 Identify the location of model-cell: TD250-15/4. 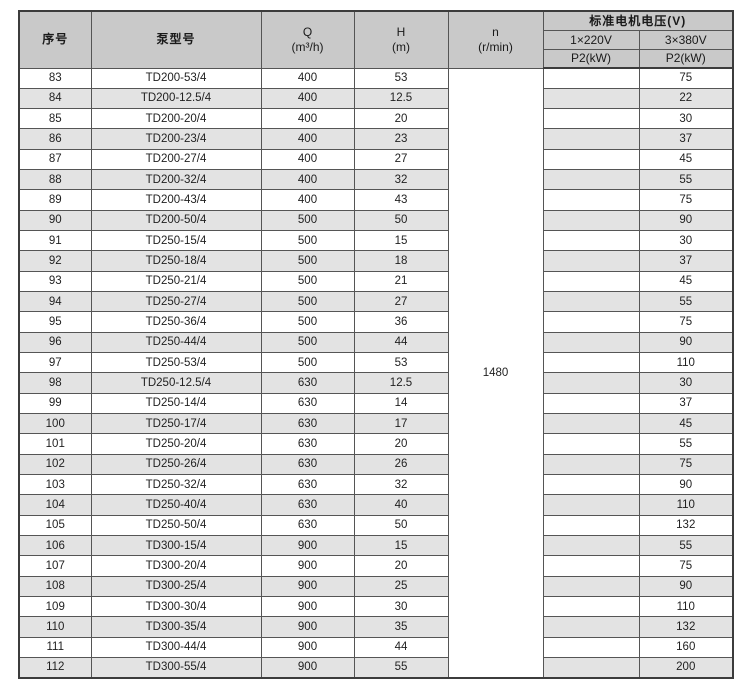
(176, 241).